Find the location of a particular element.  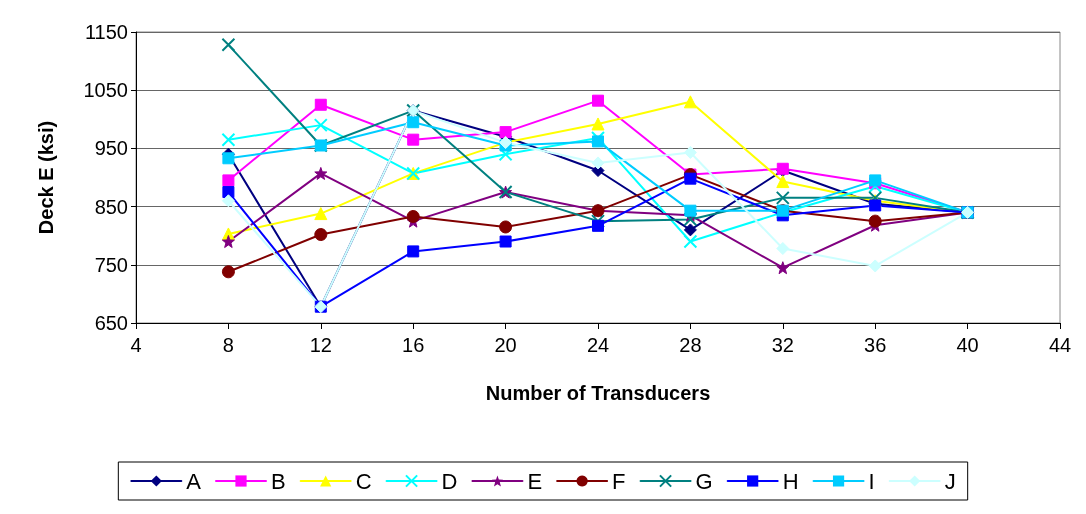

legend-label: B is located at coordinates (278, 481).